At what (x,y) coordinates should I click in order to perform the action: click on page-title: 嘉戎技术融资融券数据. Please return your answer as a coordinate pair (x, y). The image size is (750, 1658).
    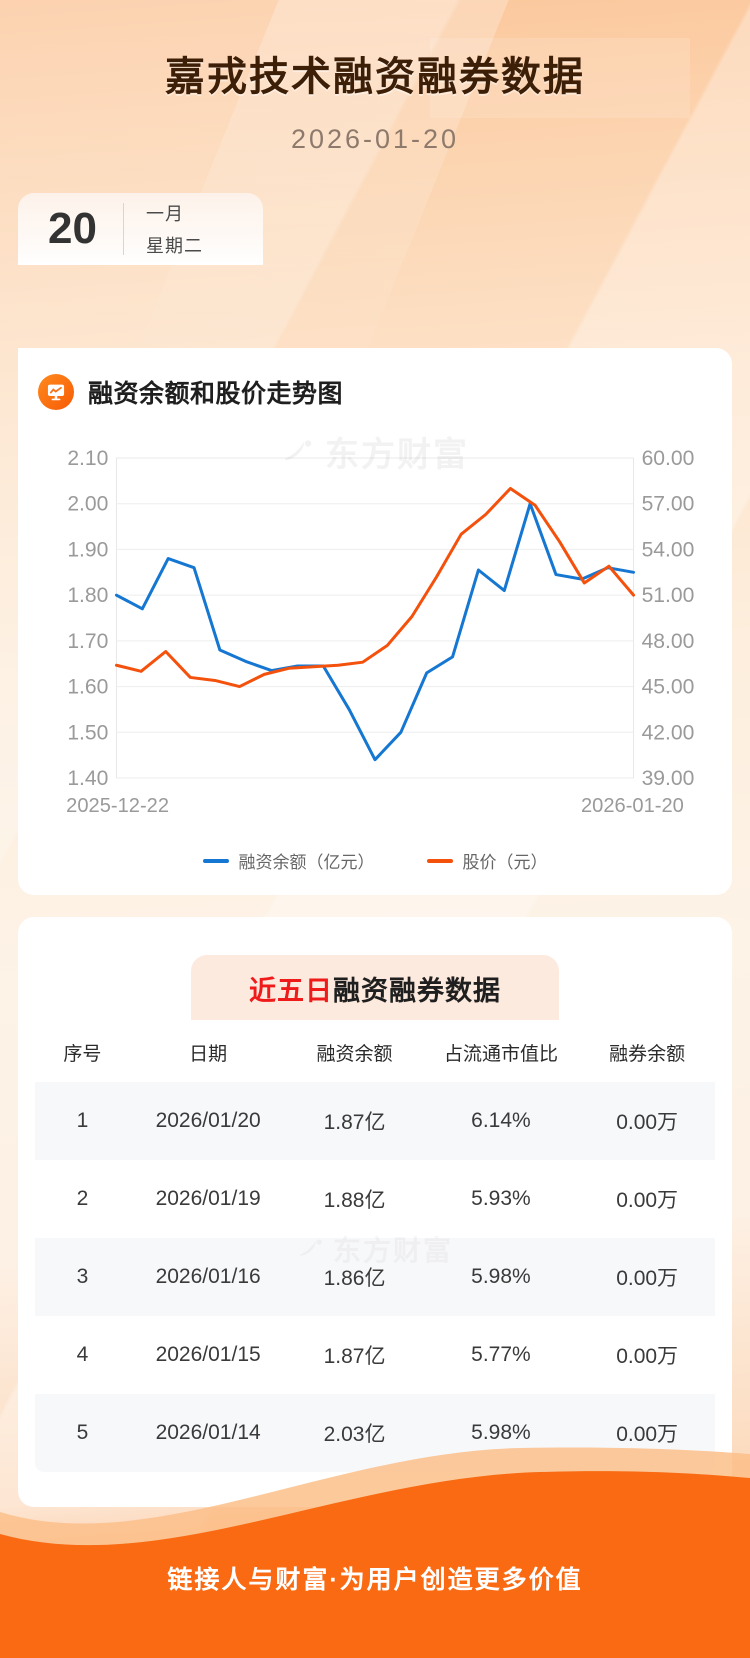
    Looking at the image, I should click on (375, 77).